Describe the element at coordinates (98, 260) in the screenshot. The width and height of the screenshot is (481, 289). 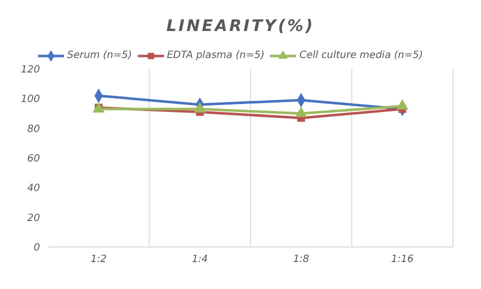
I see `x-tick-label: 1:2` at that location.